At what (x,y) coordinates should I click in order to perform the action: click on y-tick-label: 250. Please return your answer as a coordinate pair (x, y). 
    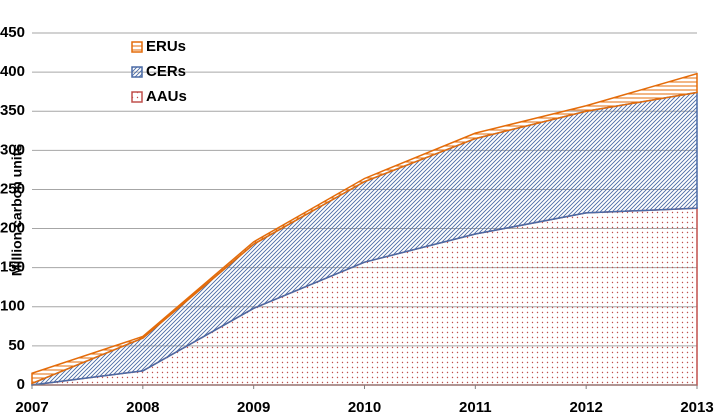
    Looking at the image, I should click on (12, 188).